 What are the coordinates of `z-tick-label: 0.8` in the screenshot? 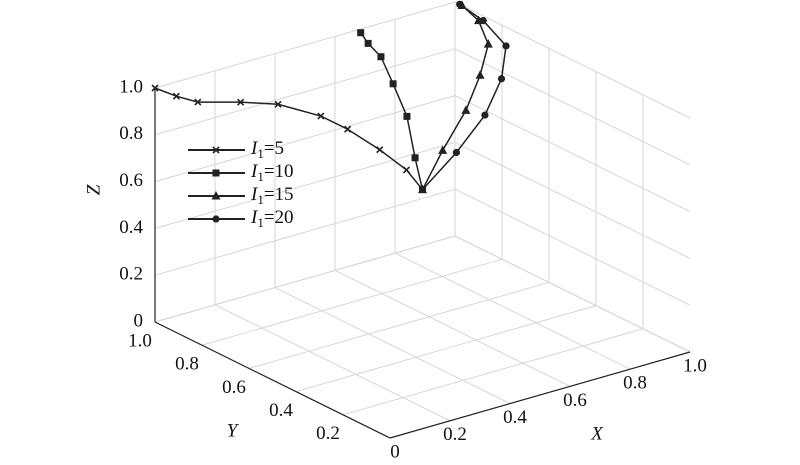 It's located at (131, 133).